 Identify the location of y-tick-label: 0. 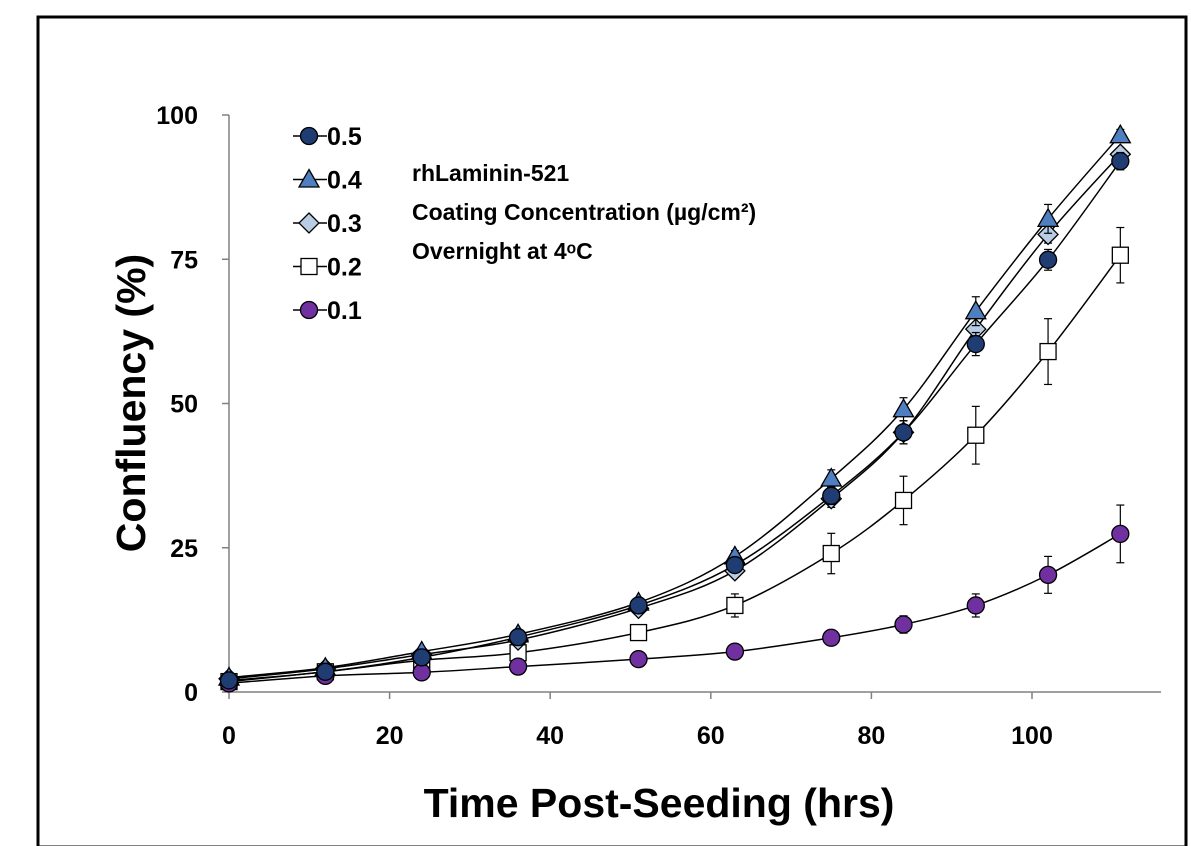
(191, 693).